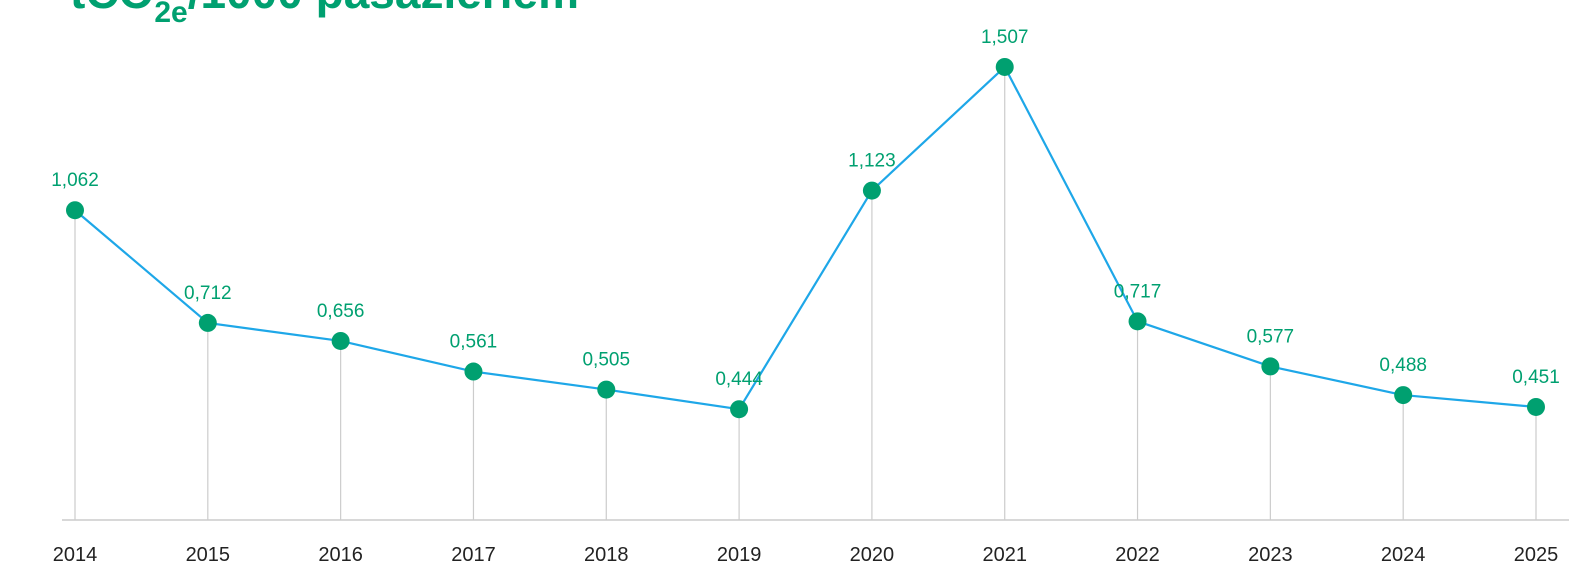 The image size is (1569, 562). I want to click on x-tick-label: 2014, so click(75, 553).